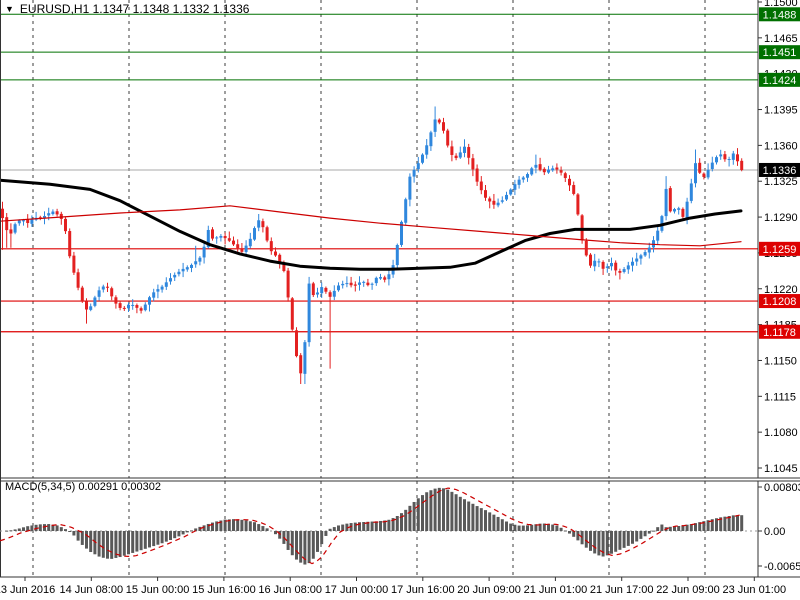 The width and height of the screenshot is (800, 600). What do you see at coordinates (9, 8) in the screenshot?
I see `symbol-dropdown-icon: ▼` at bounding box center [9, 8].